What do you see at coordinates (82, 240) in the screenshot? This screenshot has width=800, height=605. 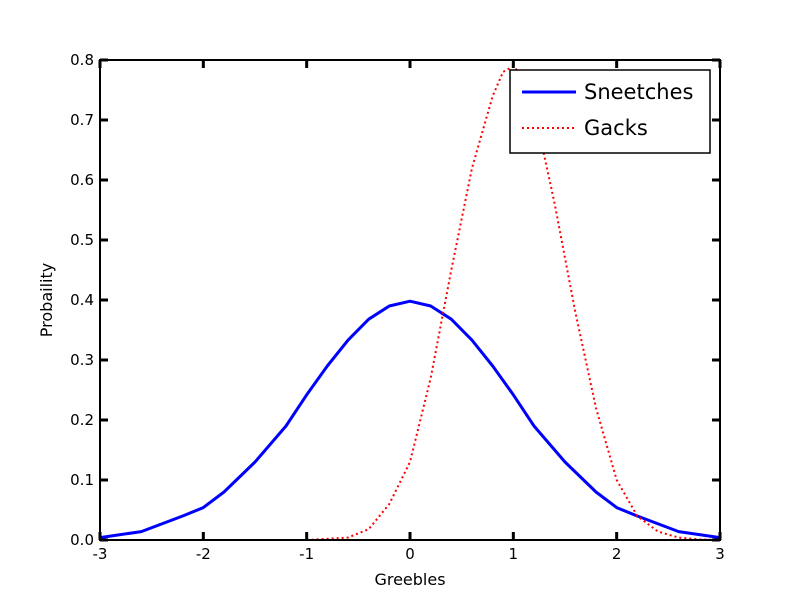 I see `y-tick-label: 0.5` at bounding box center [82, 240].